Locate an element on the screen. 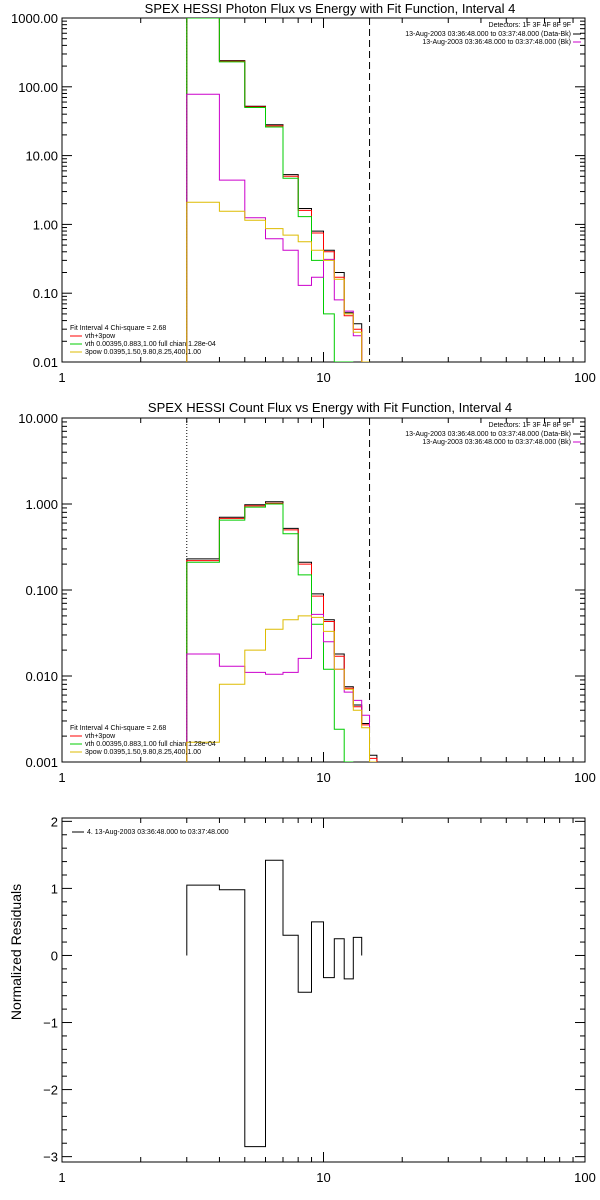 This screenshot has width=600, height=1200. residuals-y-axis-label: Normalized Residuals is located at coordinates (16, 952).